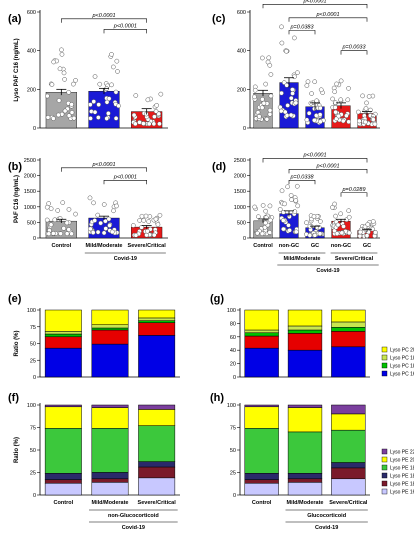 The width and height of the screenshot is (414, 550). What do you see at coordinates (233, 351) in the screenshot?
I see `y-tick-label: 40` at bounding box center [233, 351].